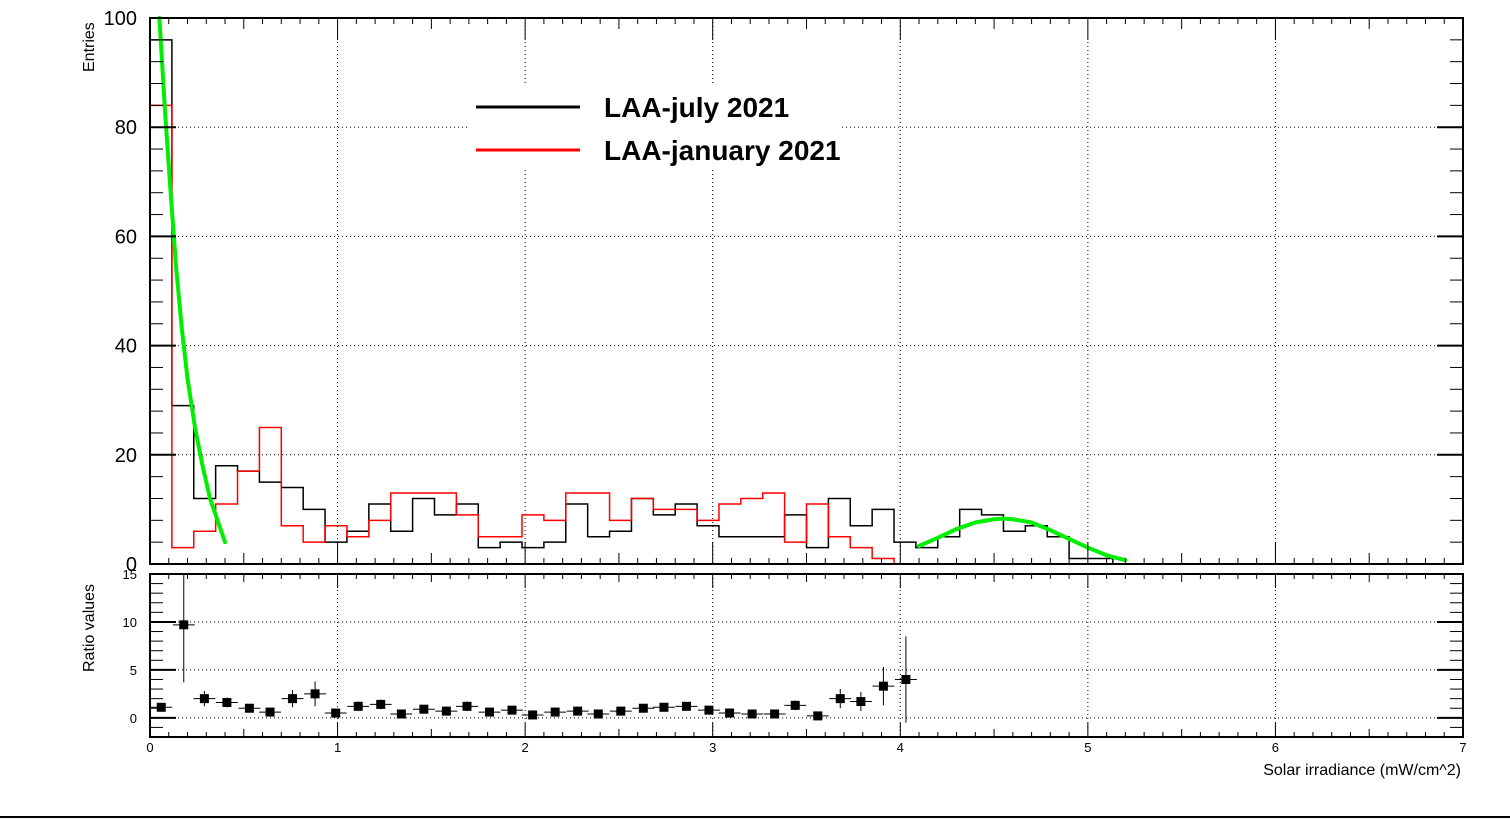 Image resolution: width=1510 pixels, height=819 pixels. I want to click on bottom-y-tick-label-1: 5, so click(133, 670).